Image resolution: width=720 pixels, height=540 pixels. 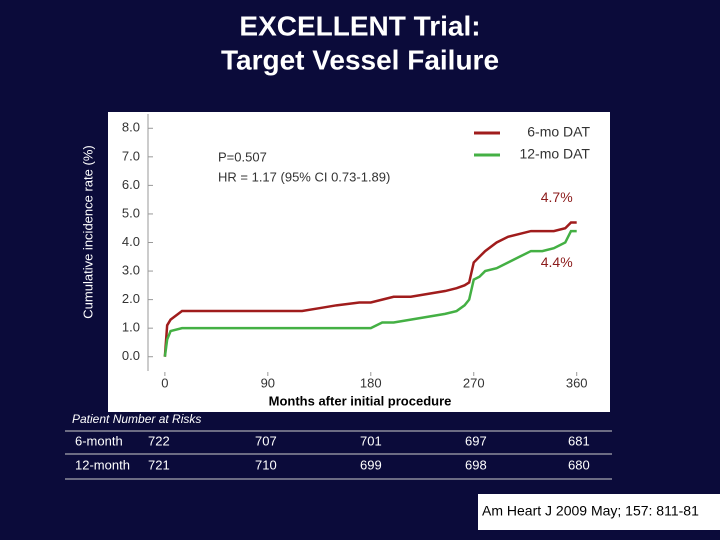 What do you see at coordinates (476, 440) in the screenshot?
I see `table-cell: 697` at bounding box center [476, 440].